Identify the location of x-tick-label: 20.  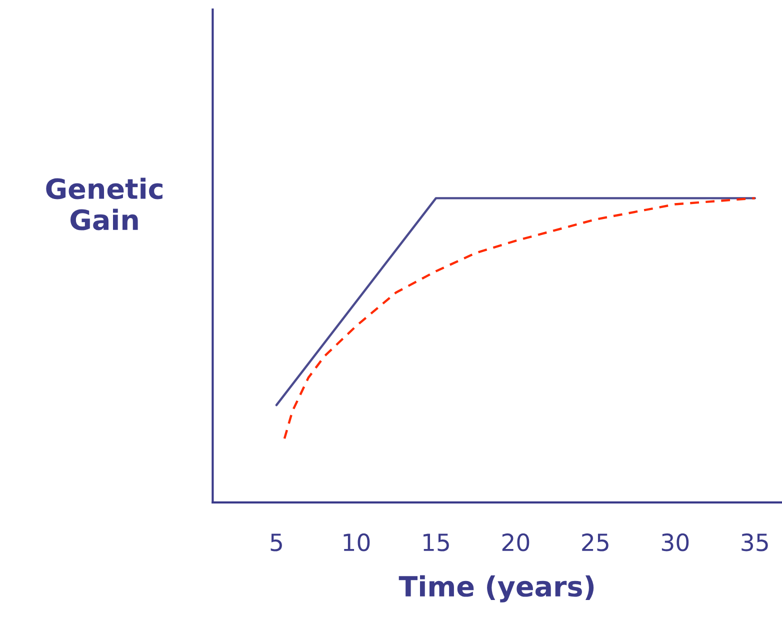
(516, 542).